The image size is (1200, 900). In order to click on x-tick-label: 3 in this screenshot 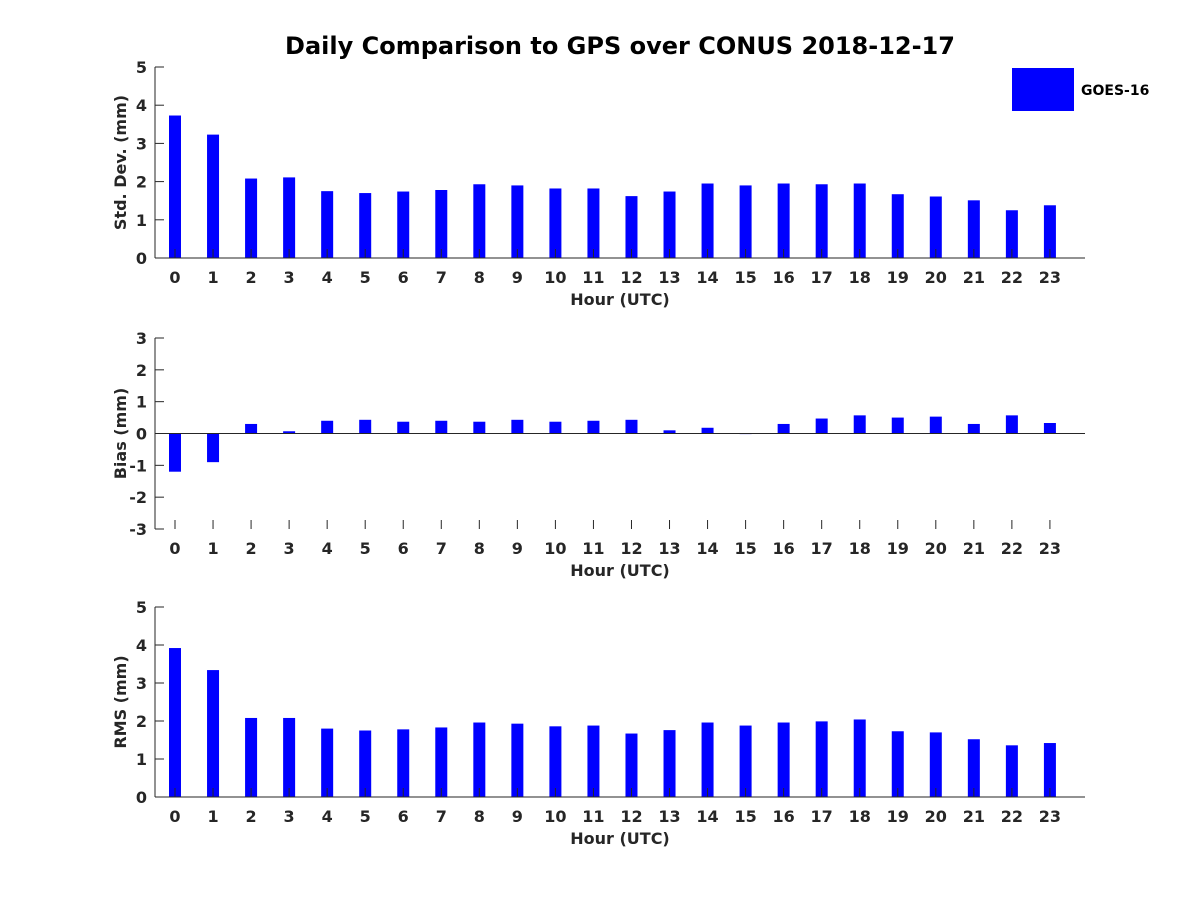, I will do `click(289, 548)`.